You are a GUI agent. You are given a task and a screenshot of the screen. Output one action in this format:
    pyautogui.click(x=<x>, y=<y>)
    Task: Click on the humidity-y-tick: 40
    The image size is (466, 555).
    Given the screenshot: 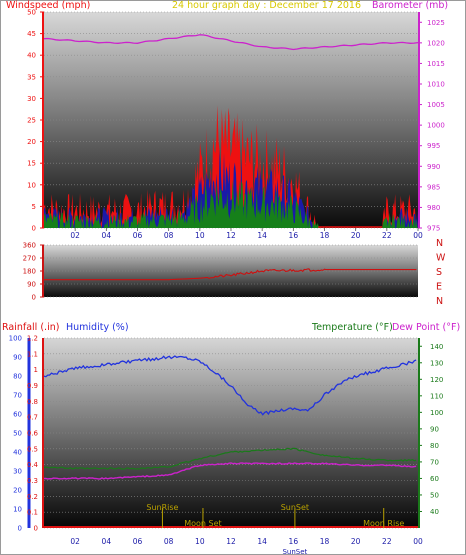 What is the action you would take?
    pyautogui.click(x=17, y=453)
    